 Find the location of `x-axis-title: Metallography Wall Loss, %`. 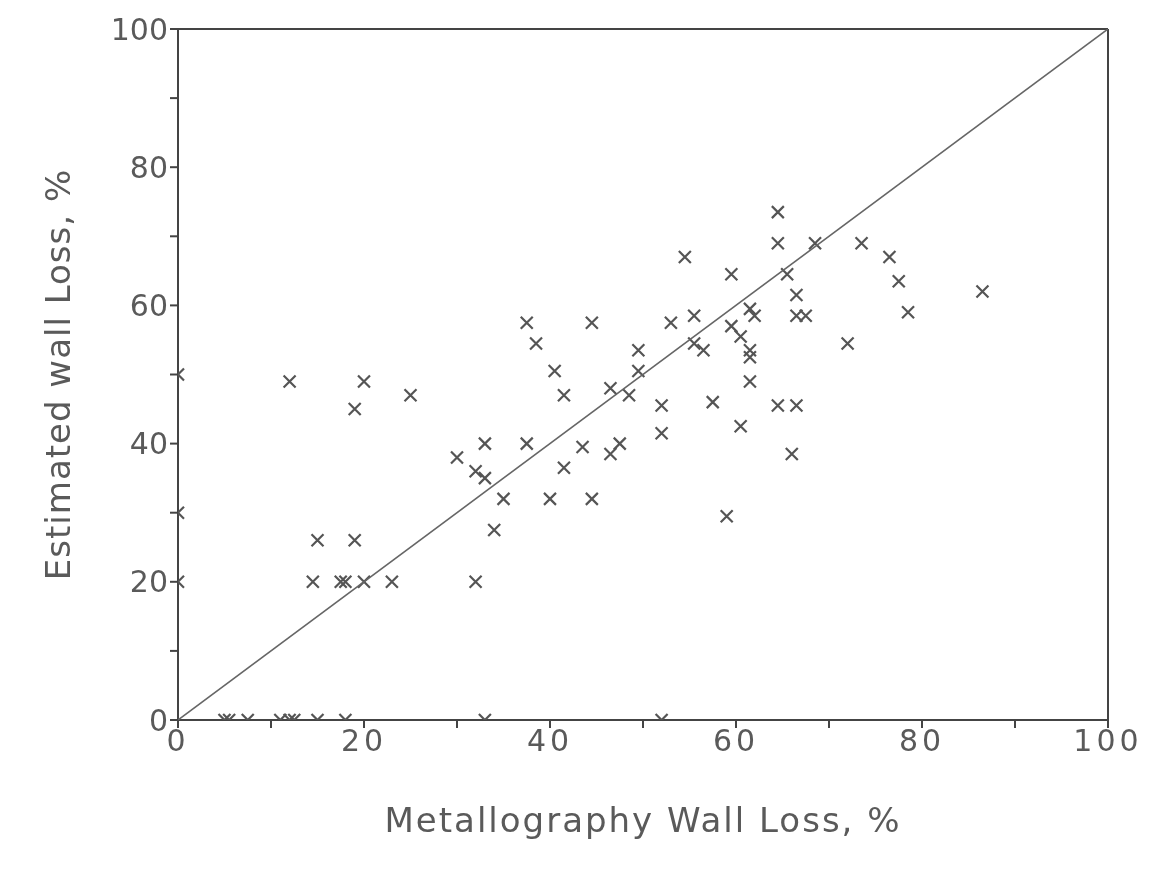

x-axis-title: Metallography Wall Loss, % is located at coordinates (643, 820).